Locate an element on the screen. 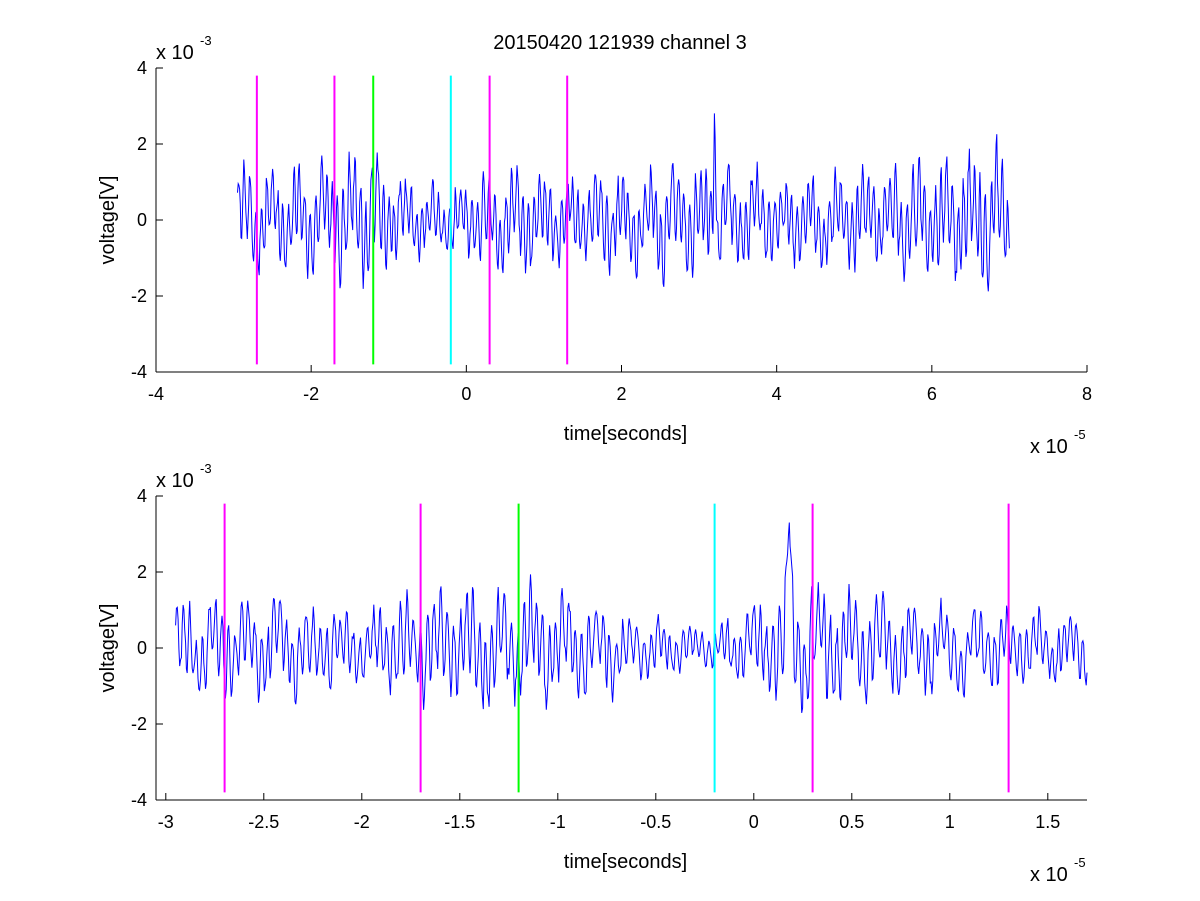 The height and width of the screenshot is (901, 1200). x-tick-label: -4 is located at coordinates (156, 394).